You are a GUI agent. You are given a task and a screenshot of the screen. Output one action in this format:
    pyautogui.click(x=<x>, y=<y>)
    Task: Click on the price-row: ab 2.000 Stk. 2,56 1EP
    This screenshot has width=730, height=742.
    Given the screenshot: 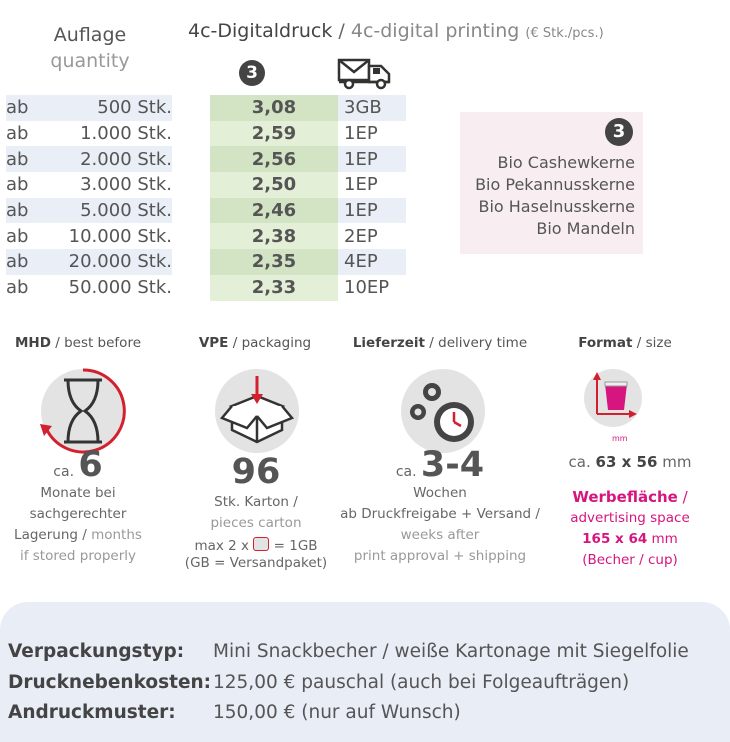 What is the action you would take?
    pyautogui.click(x=206, y=159)
    